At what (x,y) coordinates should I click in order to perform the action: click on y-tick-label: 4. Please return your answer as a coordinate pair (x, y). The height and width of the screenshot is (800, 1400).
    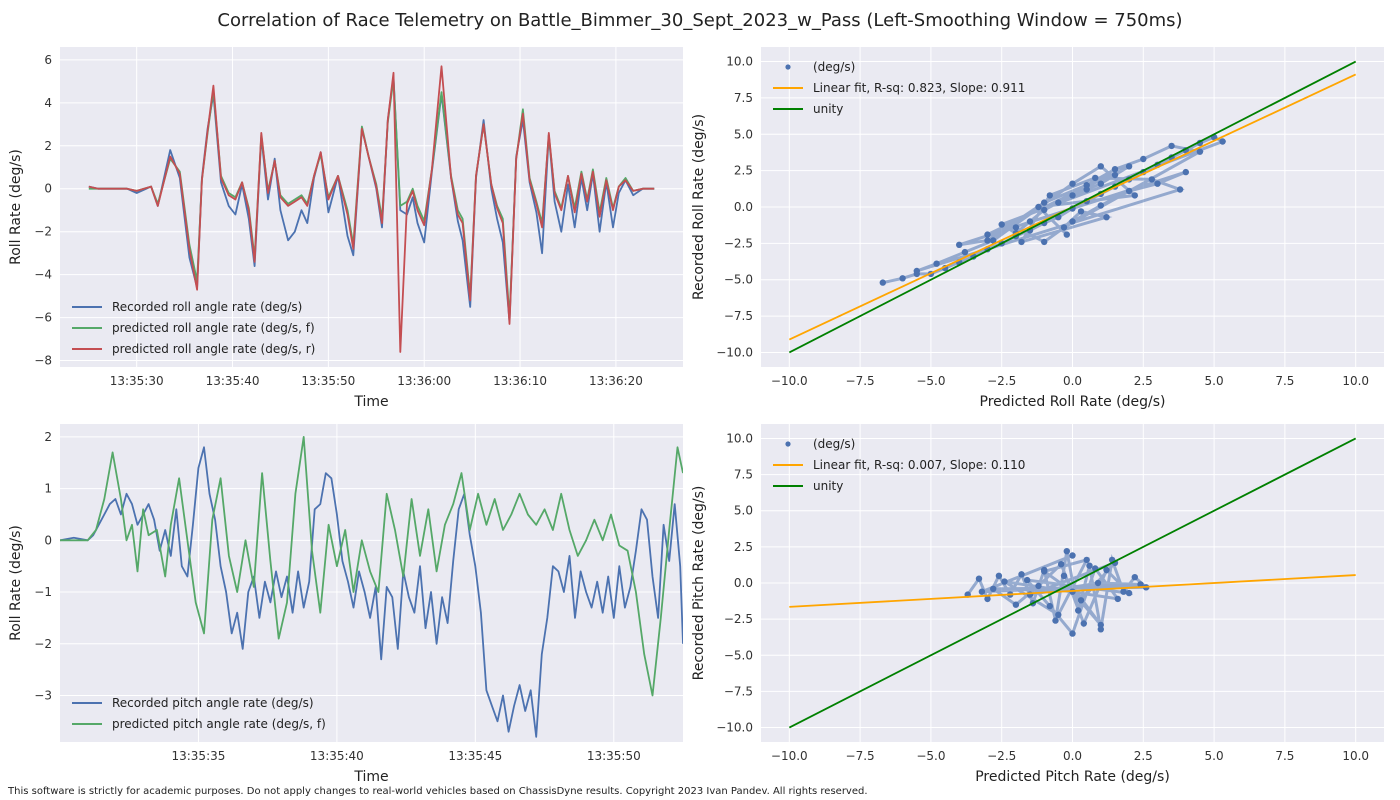
    Looking at the image, I should click on (48, 103).